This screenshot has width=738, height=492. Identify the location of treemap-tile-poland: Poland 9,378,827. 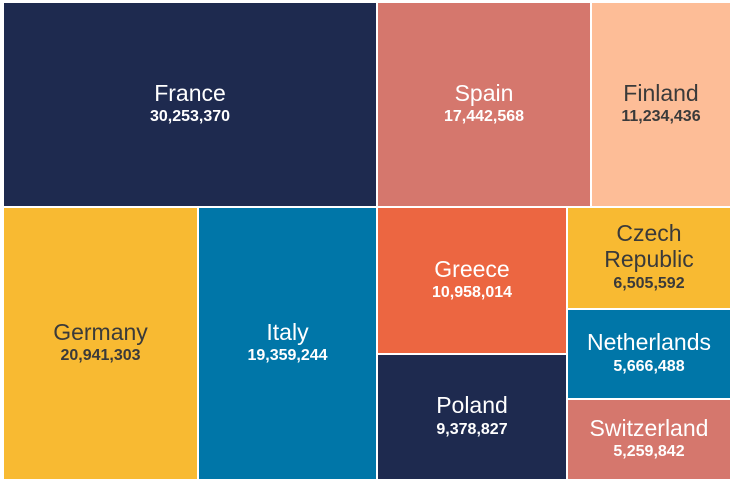
(472, 417).